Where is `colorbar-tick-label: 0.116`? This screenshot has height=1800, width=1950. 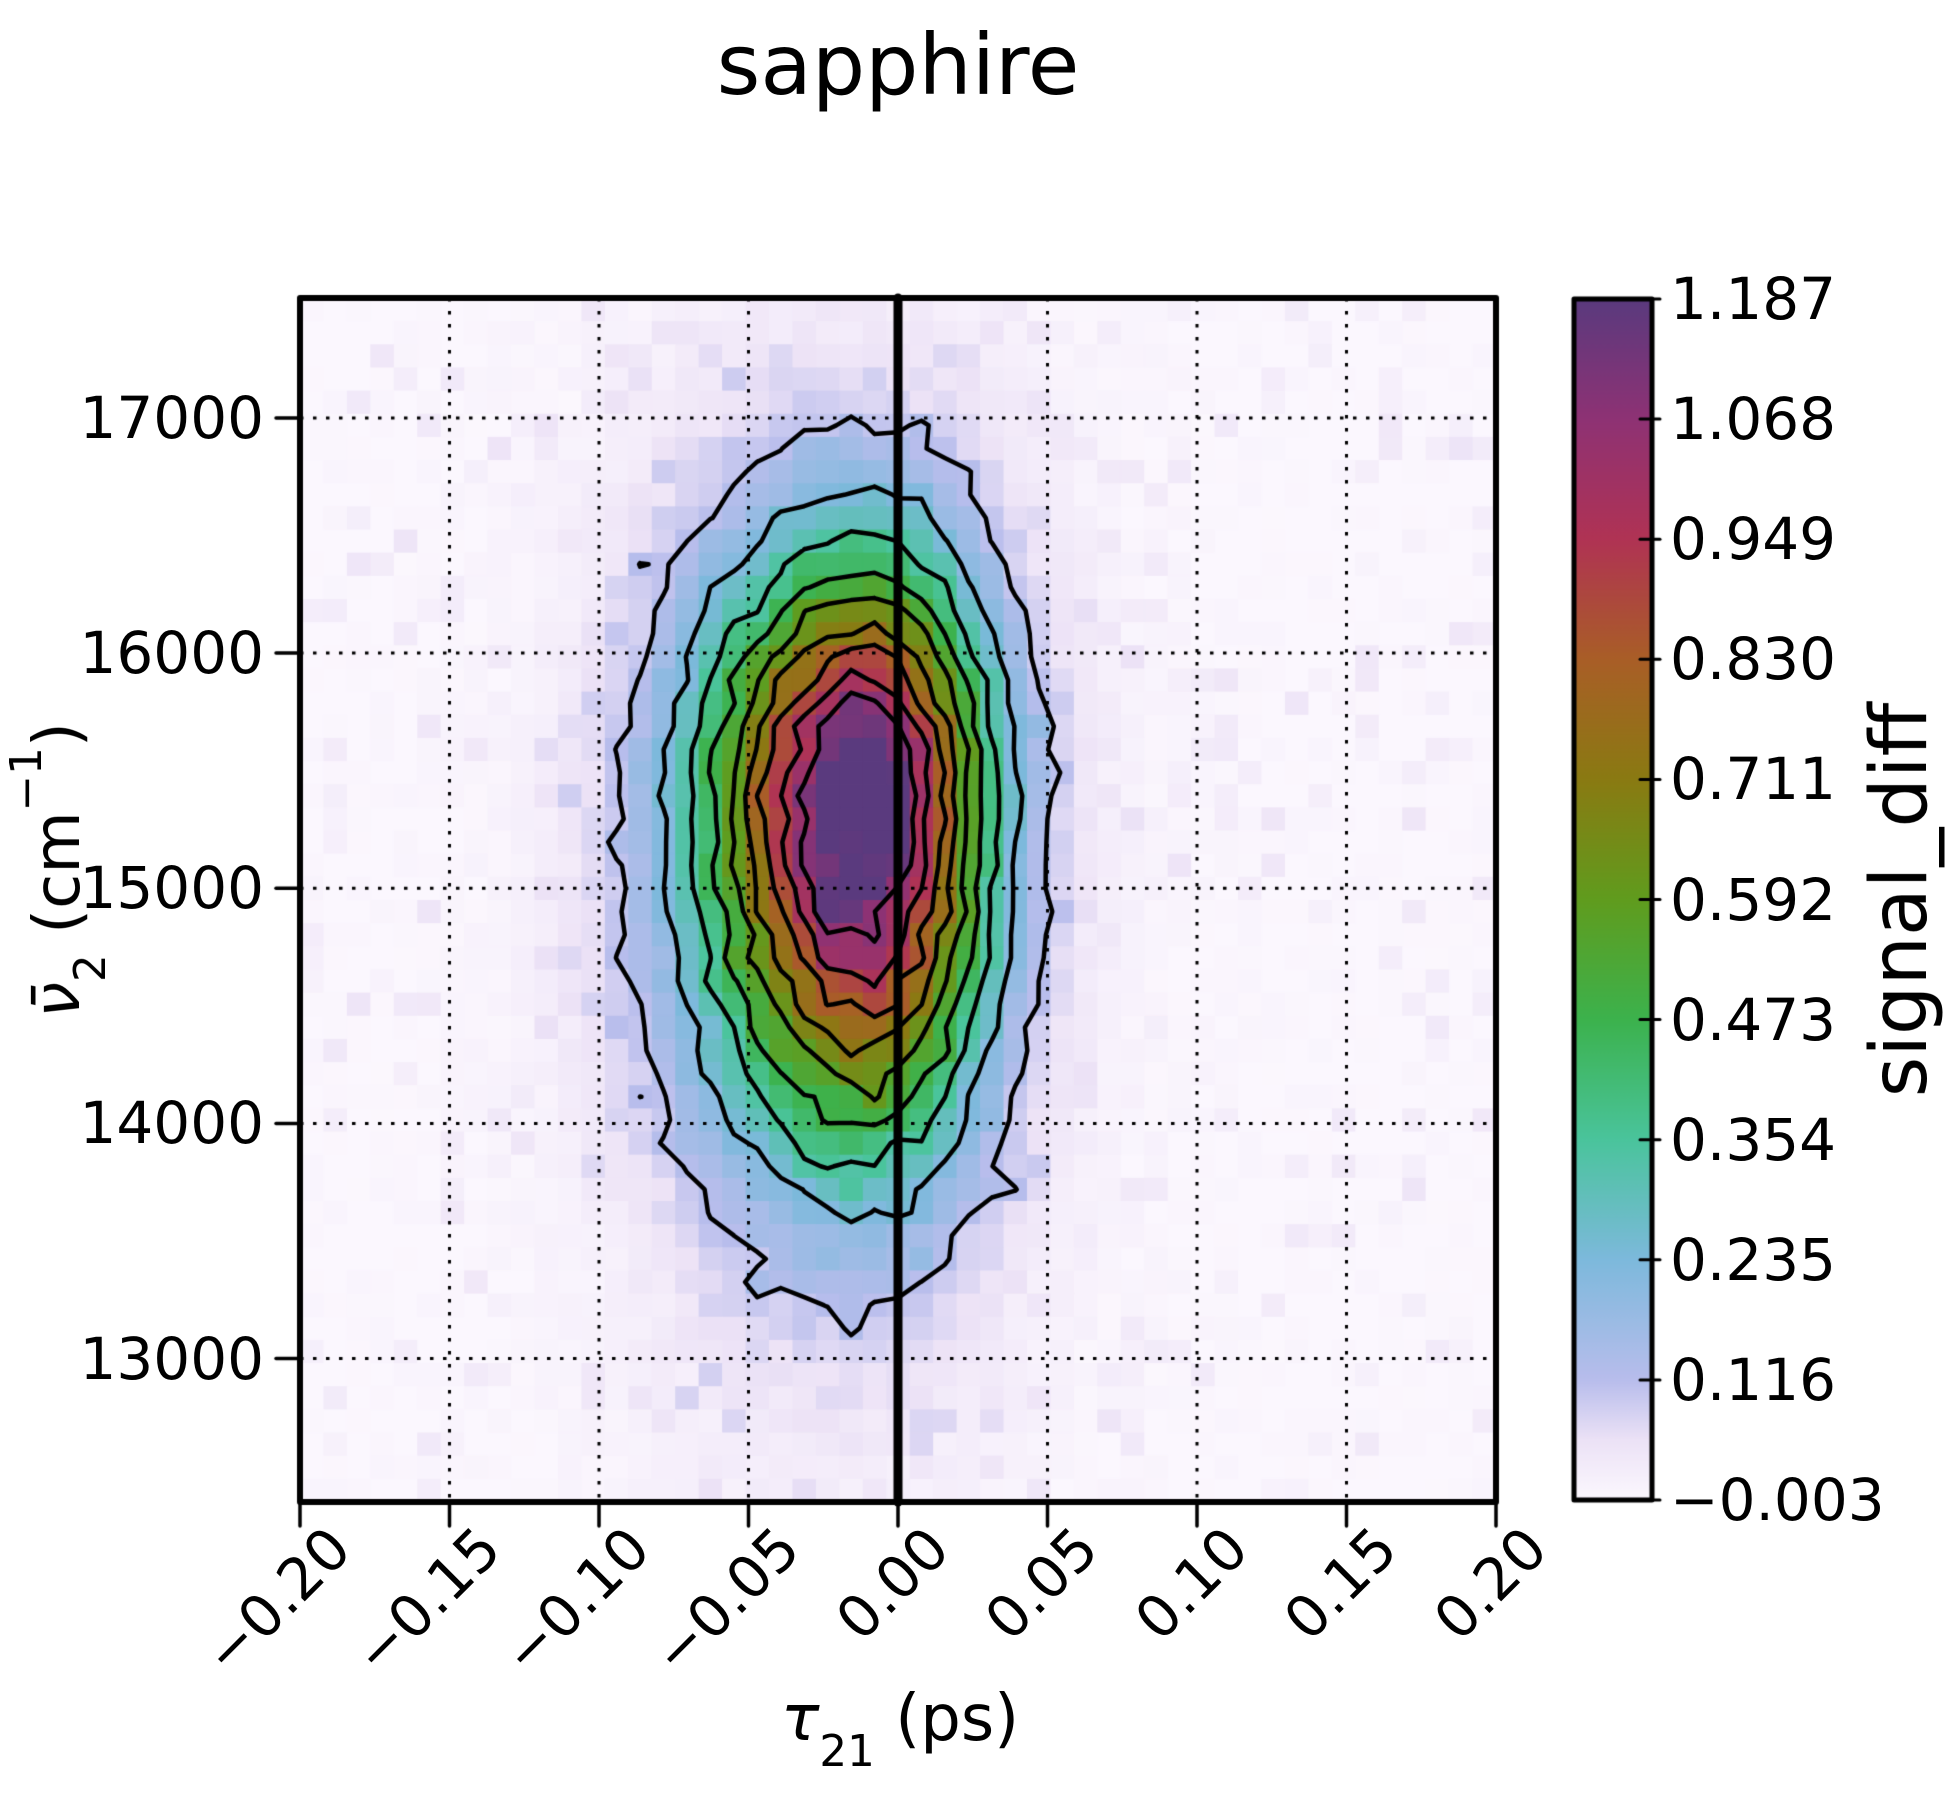 colorbar-tick-label: 0.116 is located at coordinates (1753, 1379).